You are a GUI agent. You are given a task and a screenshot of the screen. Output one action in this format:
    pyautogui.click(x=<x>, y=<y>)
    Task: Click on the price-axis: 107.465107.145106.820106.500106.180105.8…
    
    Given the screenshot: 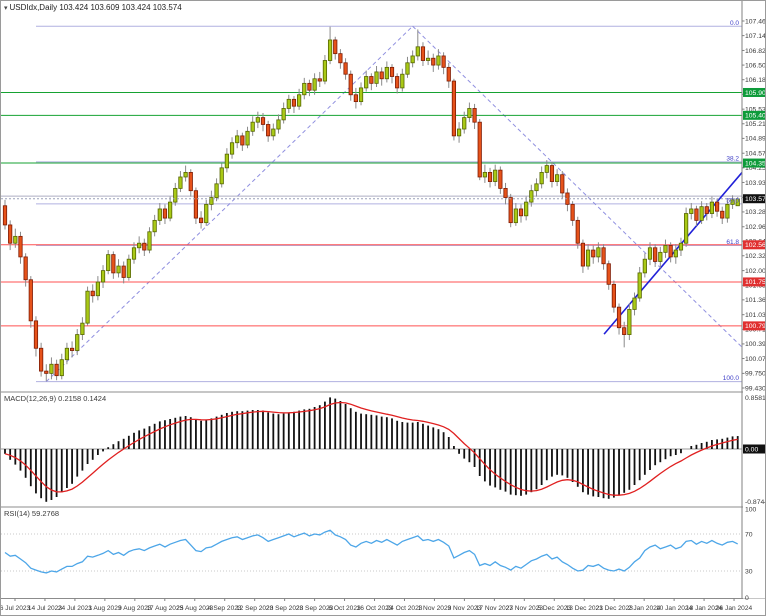 What is the action you would take?
    pyautogui.click(x=753, y=301)
    